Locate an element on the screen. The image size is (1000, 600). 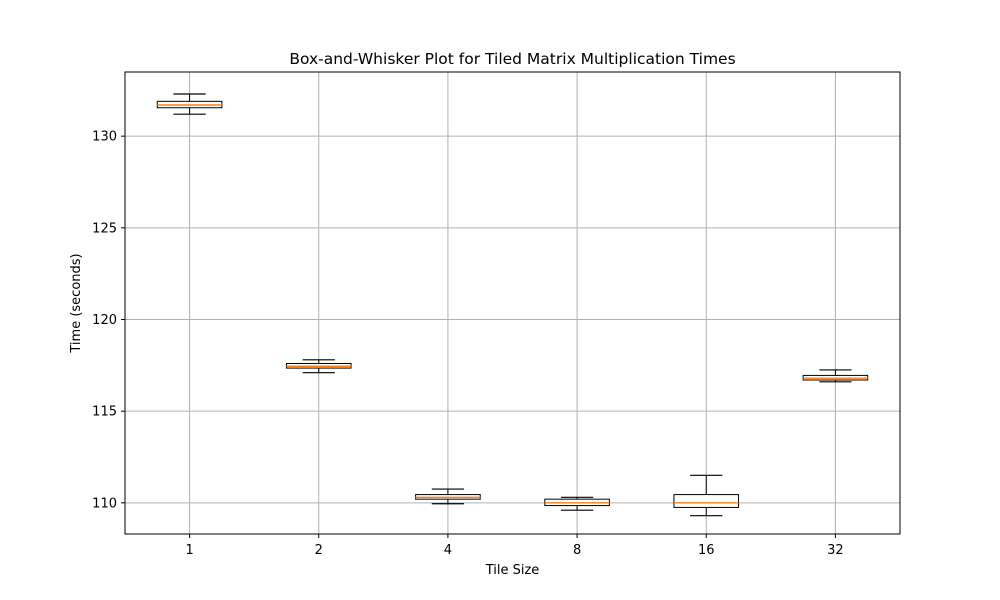
y-tick-label: 115 is located at coordinates (104, 412).